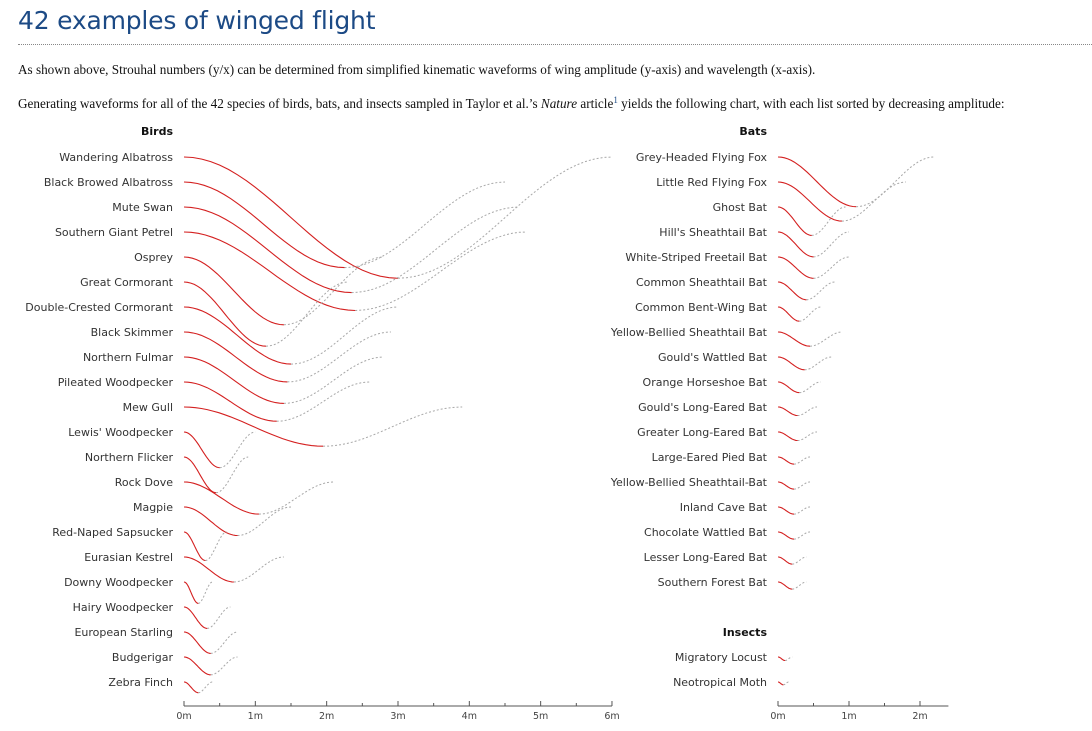 The height and width of the screenshot is (731, 1092). What do you see at coordinates (706, 532) in the screenshot?
I see `species-label-chocolate-wattled-bat: Chocolate Wattled Bat` at bounding box center [706, 532].